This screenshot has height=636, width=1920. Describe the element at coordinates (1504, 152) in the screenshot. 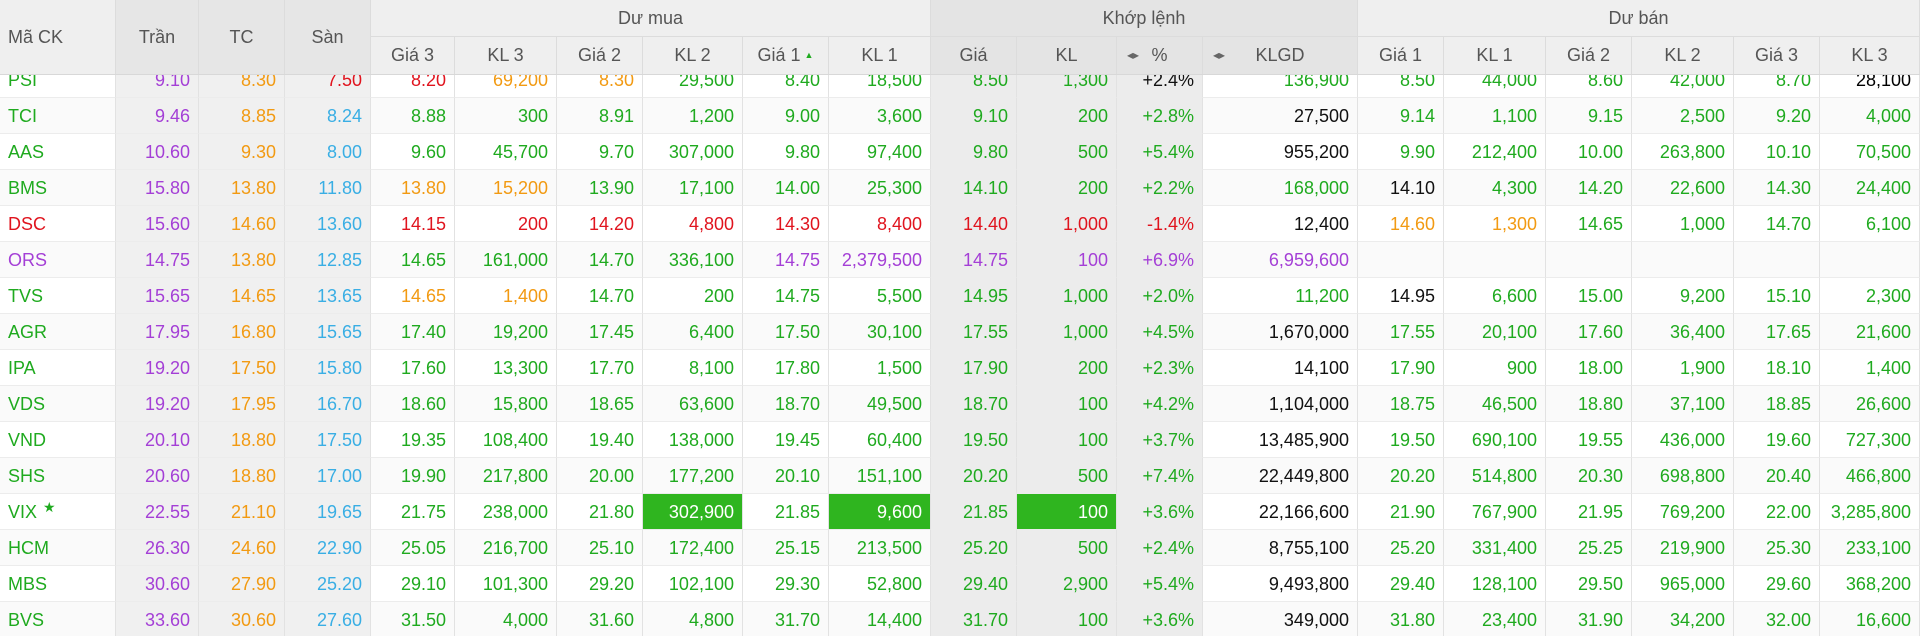

I see `value: 212,400` at that location.